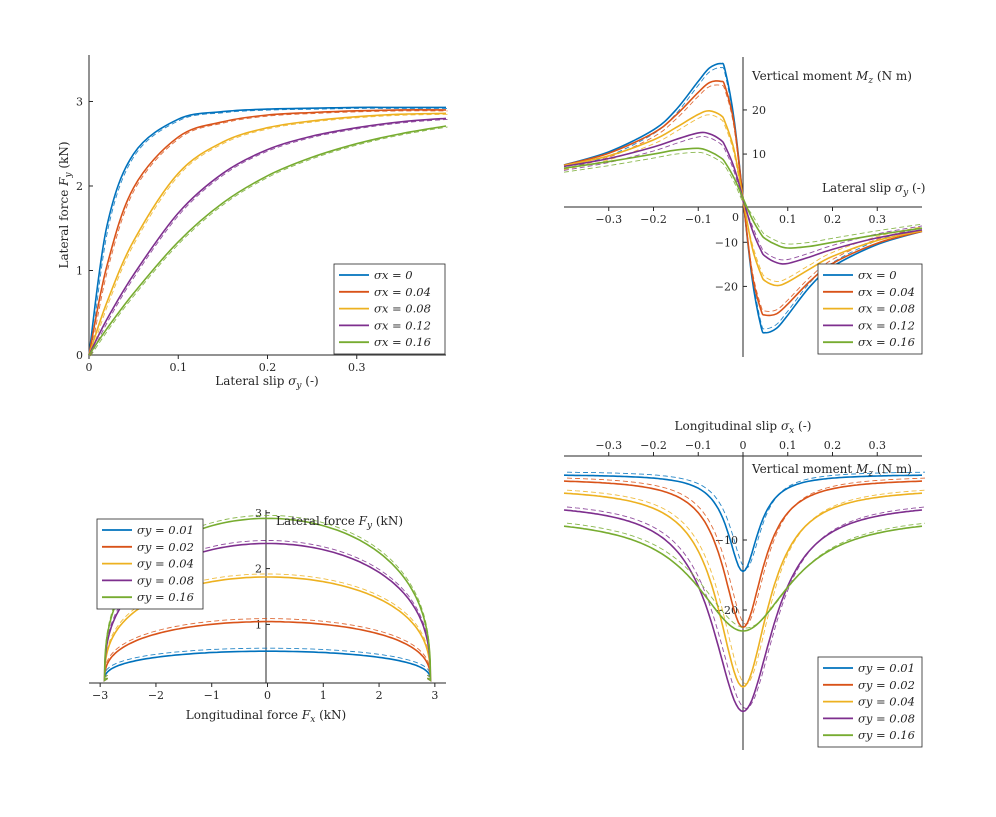  I want to click on p3-xtick-label-0: −3, so click(100, 695).